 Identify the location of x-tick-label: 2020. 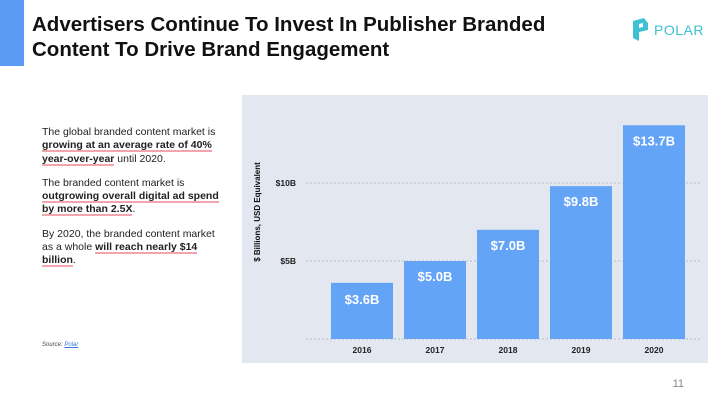
(654, 350).